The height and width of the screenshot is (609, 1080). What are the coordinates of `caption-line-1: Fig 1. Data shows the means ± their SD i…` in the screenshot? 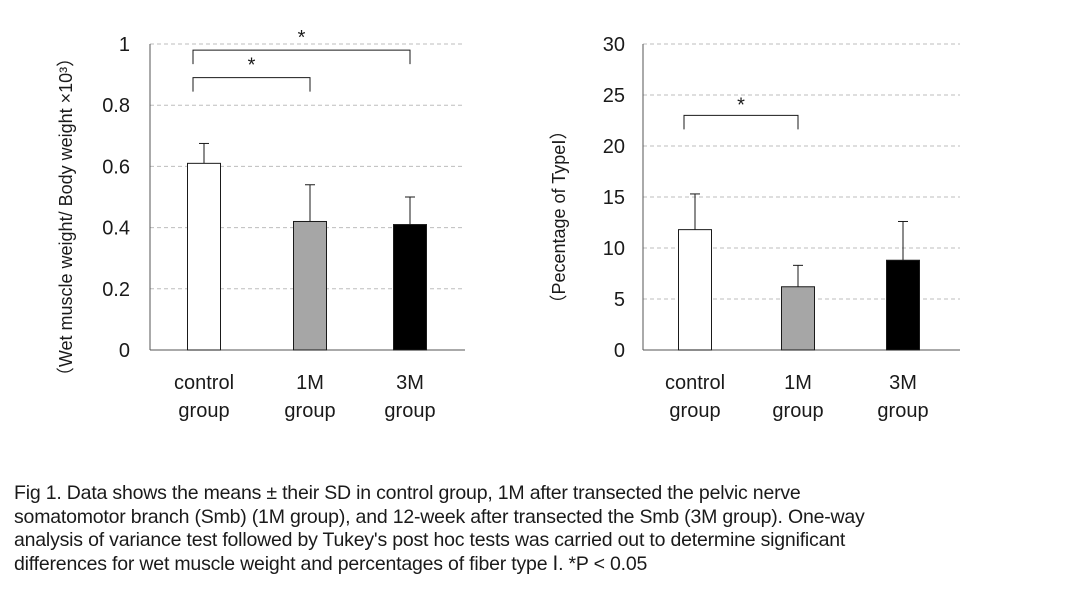 It's located at (407, 493).